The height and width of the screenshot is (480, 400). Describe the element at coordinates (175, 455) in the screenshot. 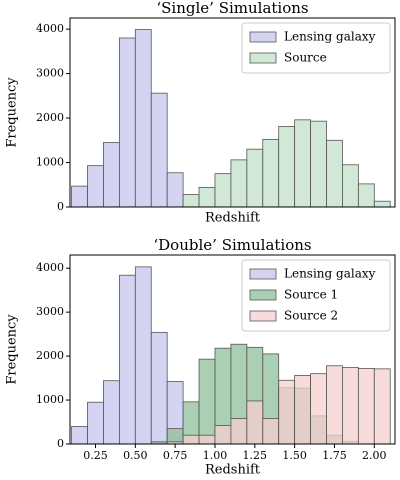

I see `x-tick-label: 0.75` at that location.